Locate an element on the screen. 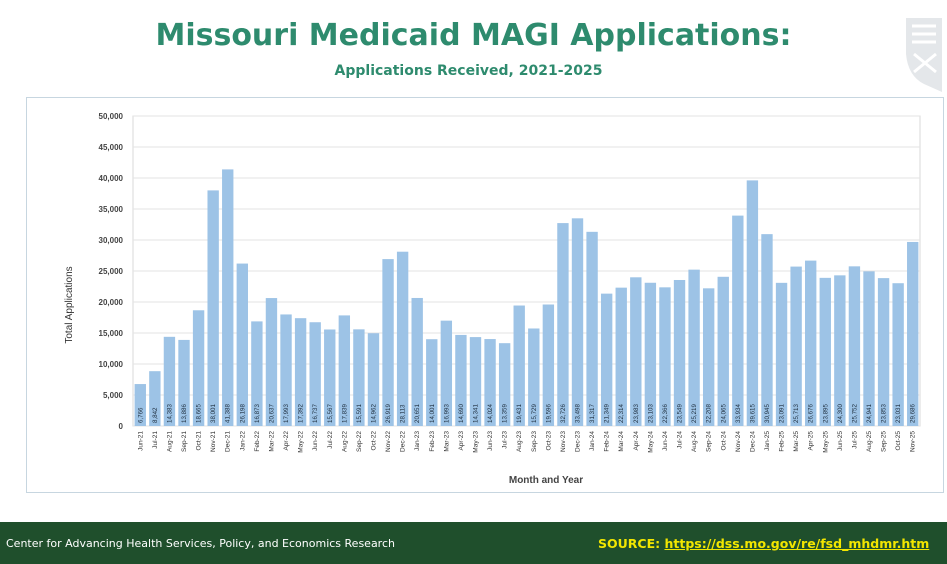  x-tick-label: Jan-22 is located at coordinates (242, 441).